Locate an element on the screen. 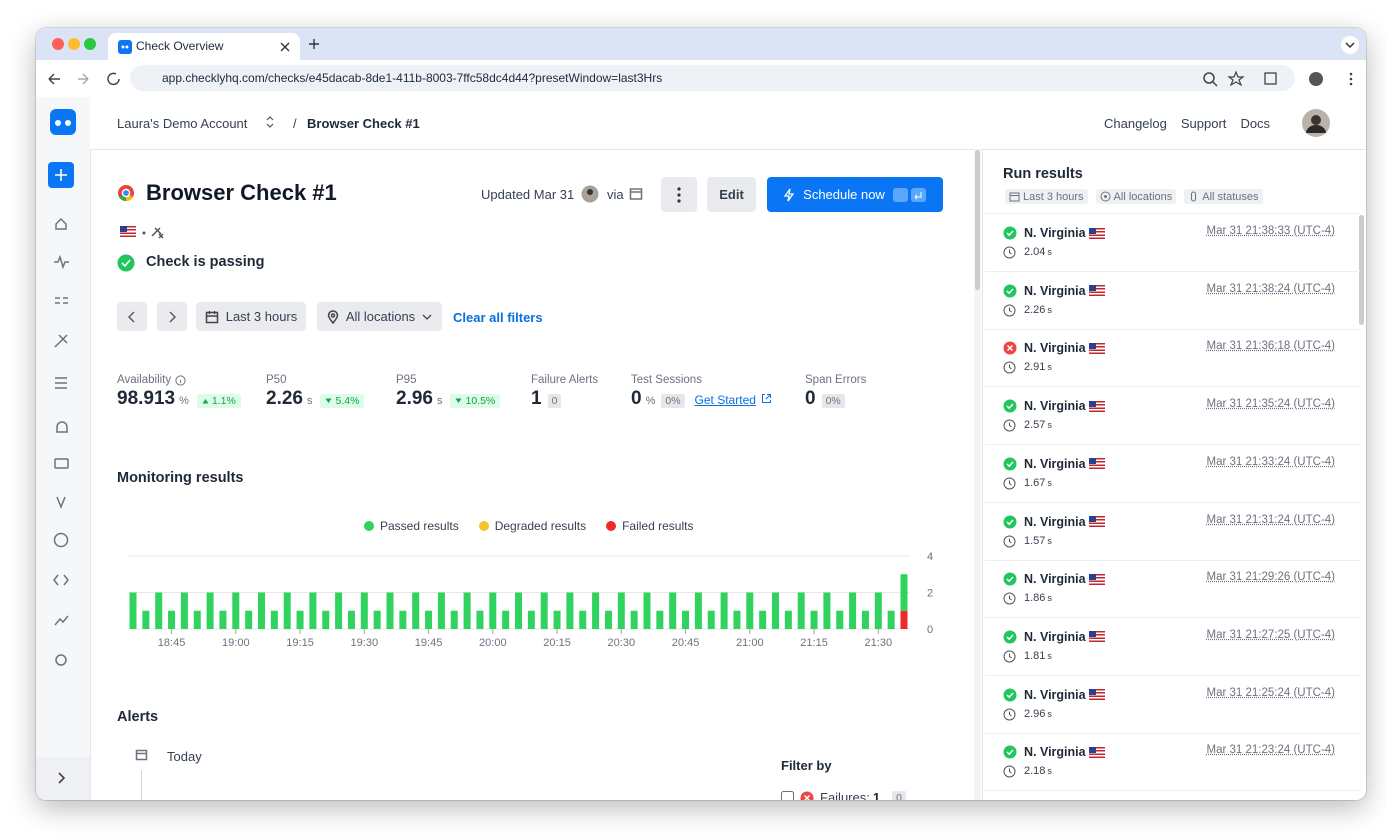 This screenshot has width=1386, height=835. metric-unit: % is located at coordinates (650, 401).